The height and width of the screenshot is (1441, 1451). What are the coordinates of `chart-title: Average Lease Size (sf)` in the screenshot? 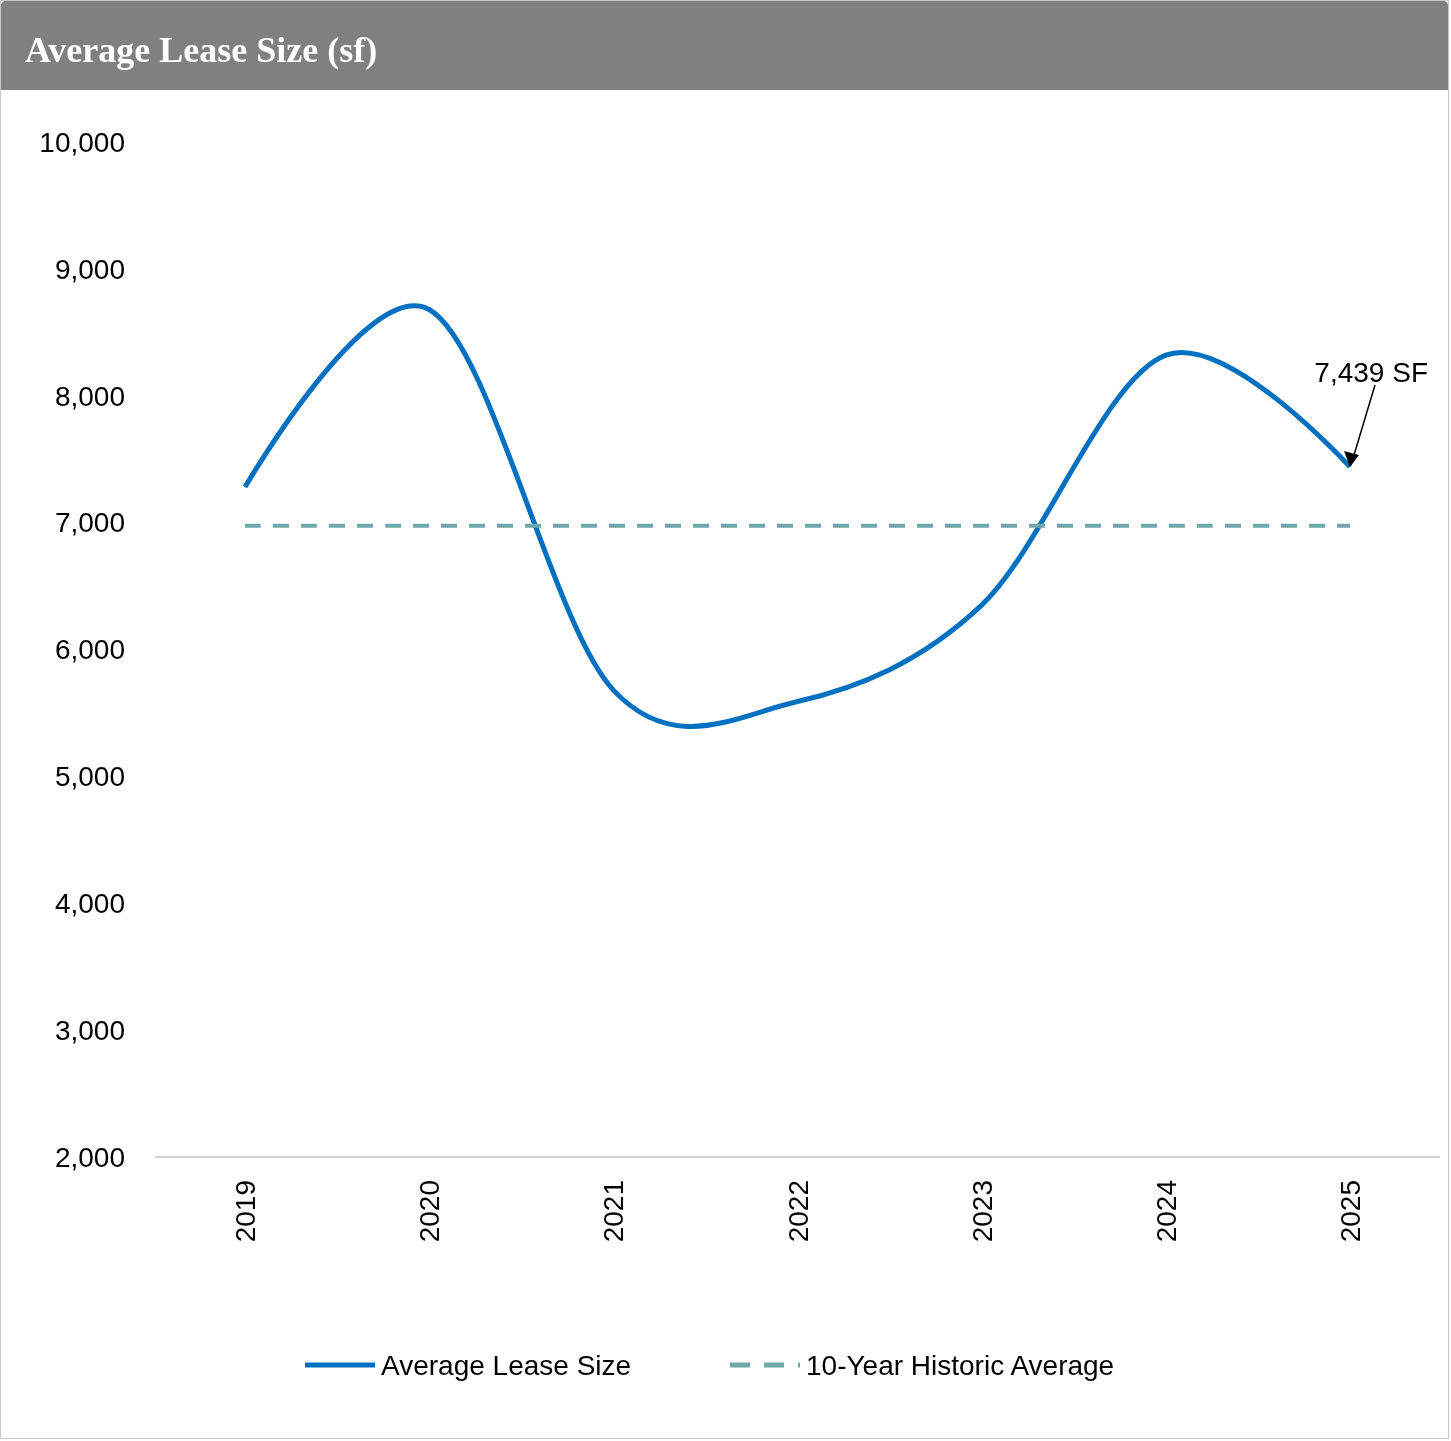 It's located at (201, 50).